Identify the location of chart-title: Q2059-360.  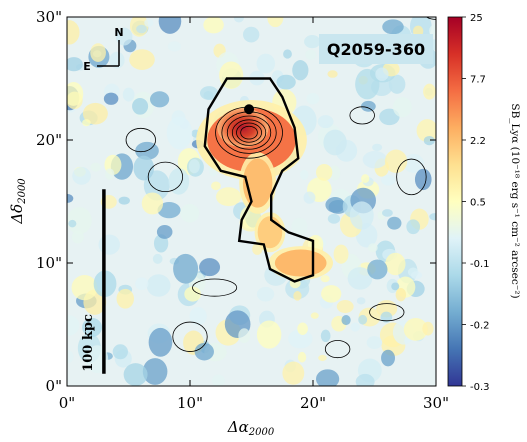
(376, 49).